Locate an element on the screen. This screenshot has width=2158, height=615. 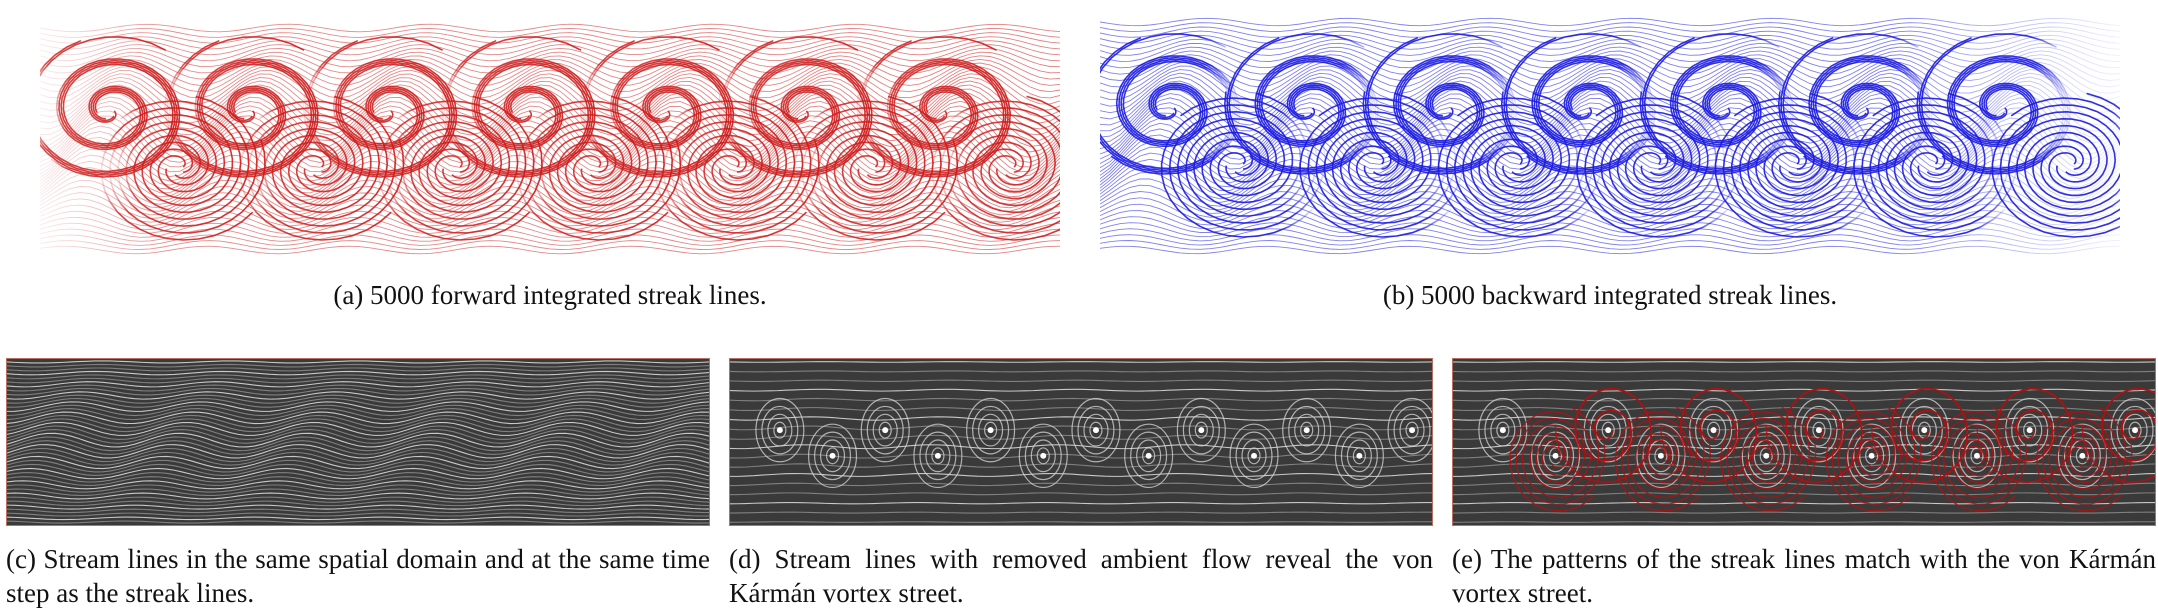
vortex-street-figure is located at coordinates (1081, 442).